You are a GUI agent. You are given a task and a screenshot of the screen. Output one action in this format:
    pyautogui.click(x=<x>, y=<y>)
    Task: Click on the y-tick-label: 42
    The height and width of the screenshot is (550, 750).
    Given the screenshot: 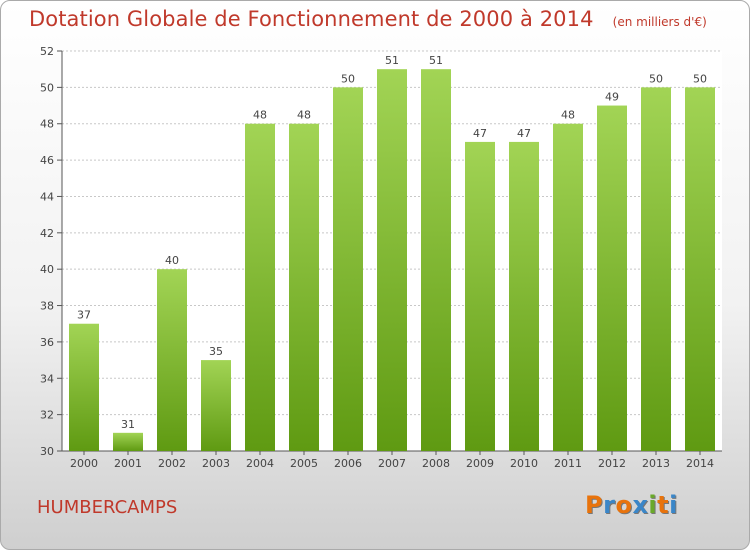 What is the action you would take?
    pyautogui.click(x=47, y=233)
    